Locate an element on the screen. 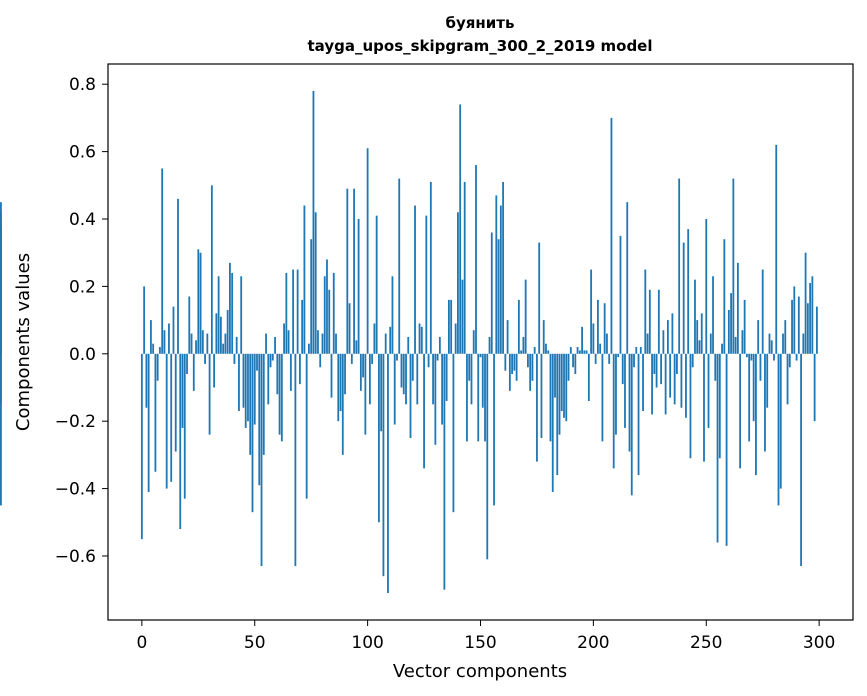  chart-title: буянить is located at coordinates (480, 23).